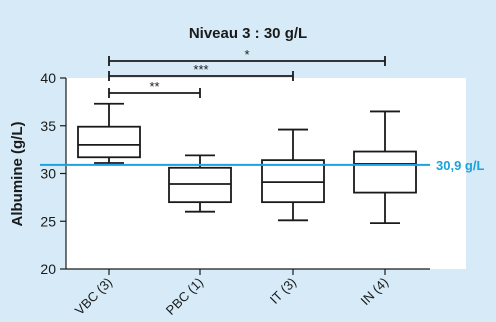 The height and width of the screenshot is (322, 496). Describe the element at coordinates (17, 174) in the screenshot. I see `y-axis-label: Albumine (g/L)` at that location.